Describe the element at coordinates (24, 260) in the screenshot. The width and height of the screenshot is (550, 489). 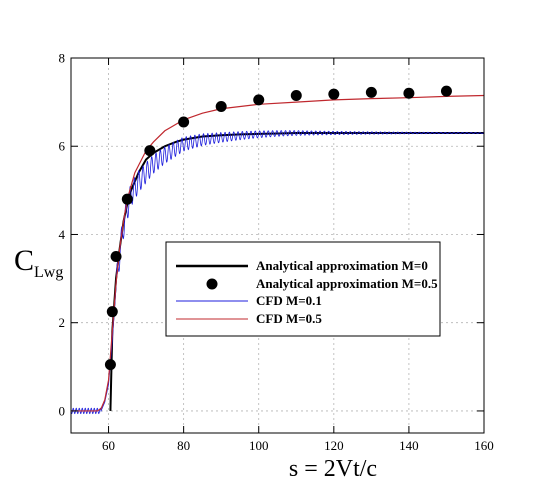
I see `y-axis-title-main: C` at that location.